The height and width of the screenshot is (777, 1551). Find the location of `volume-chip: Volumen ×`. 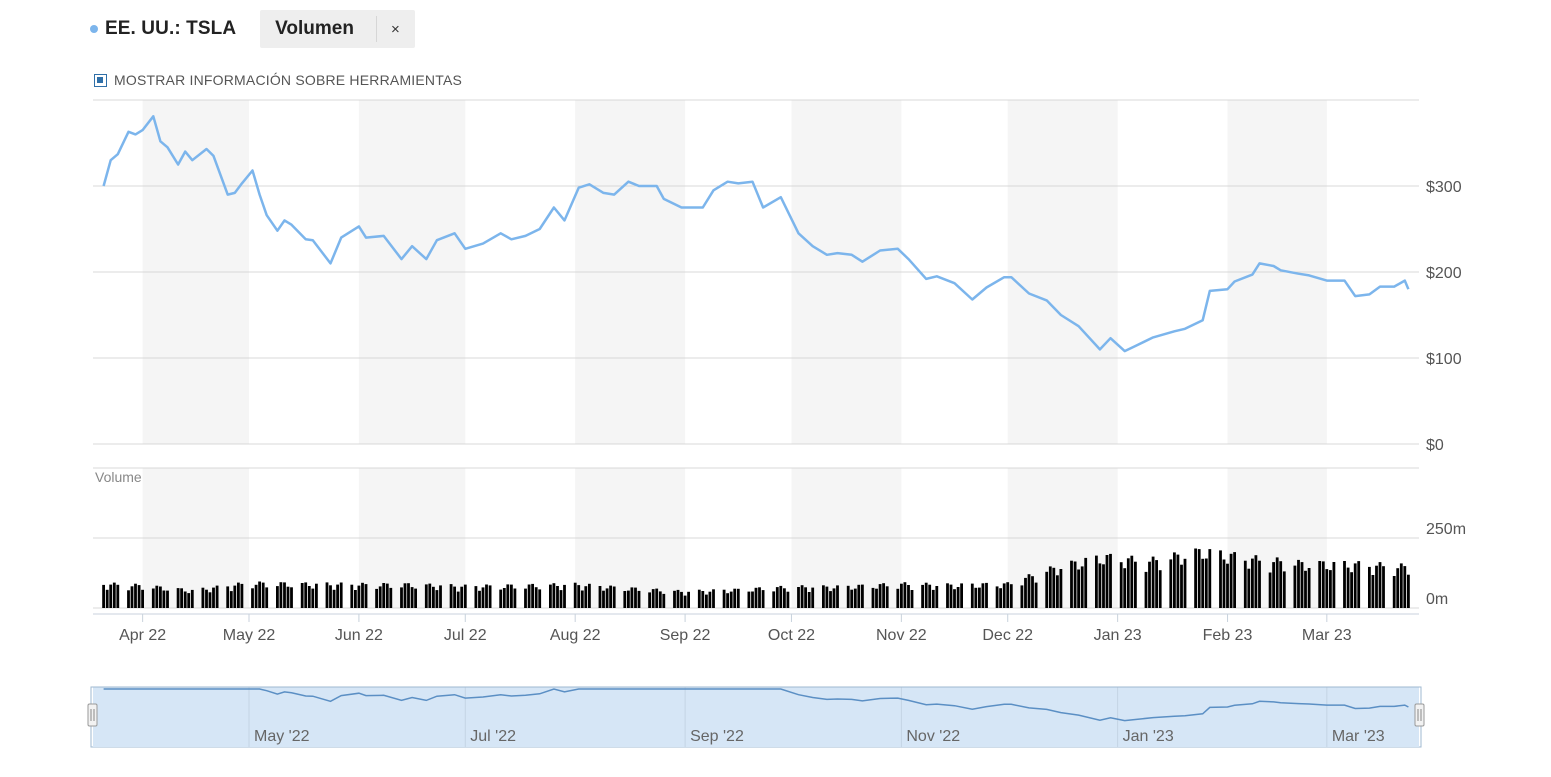

volume-chip: Volumen × is located at coordinates (337, 29).